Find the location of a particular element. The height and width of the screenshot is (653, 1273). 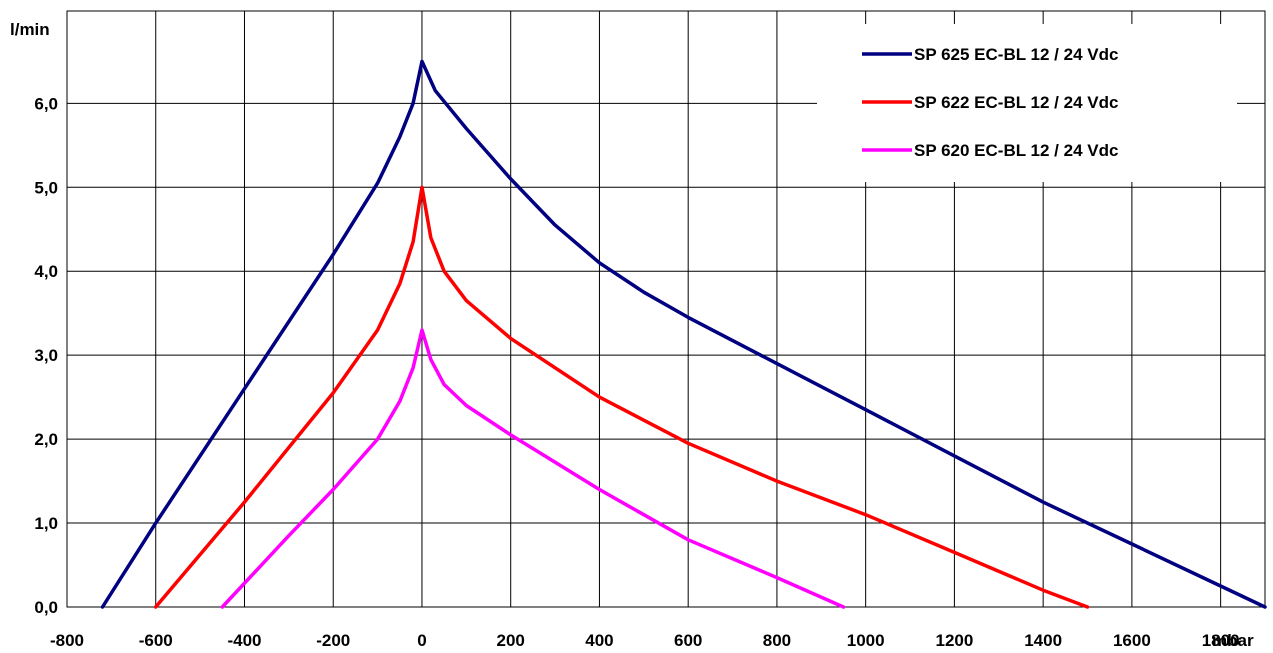

x-tick-label: 400 is located at coordinates (599, 640).